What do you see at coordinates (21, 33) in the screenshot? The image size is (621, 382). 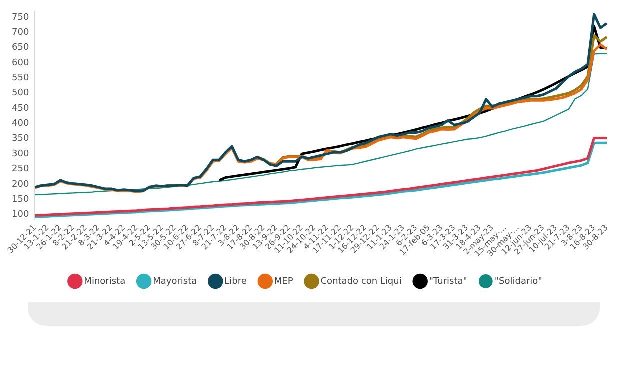 I see `y-tick-label: 700` at bounding box center [21, 33].